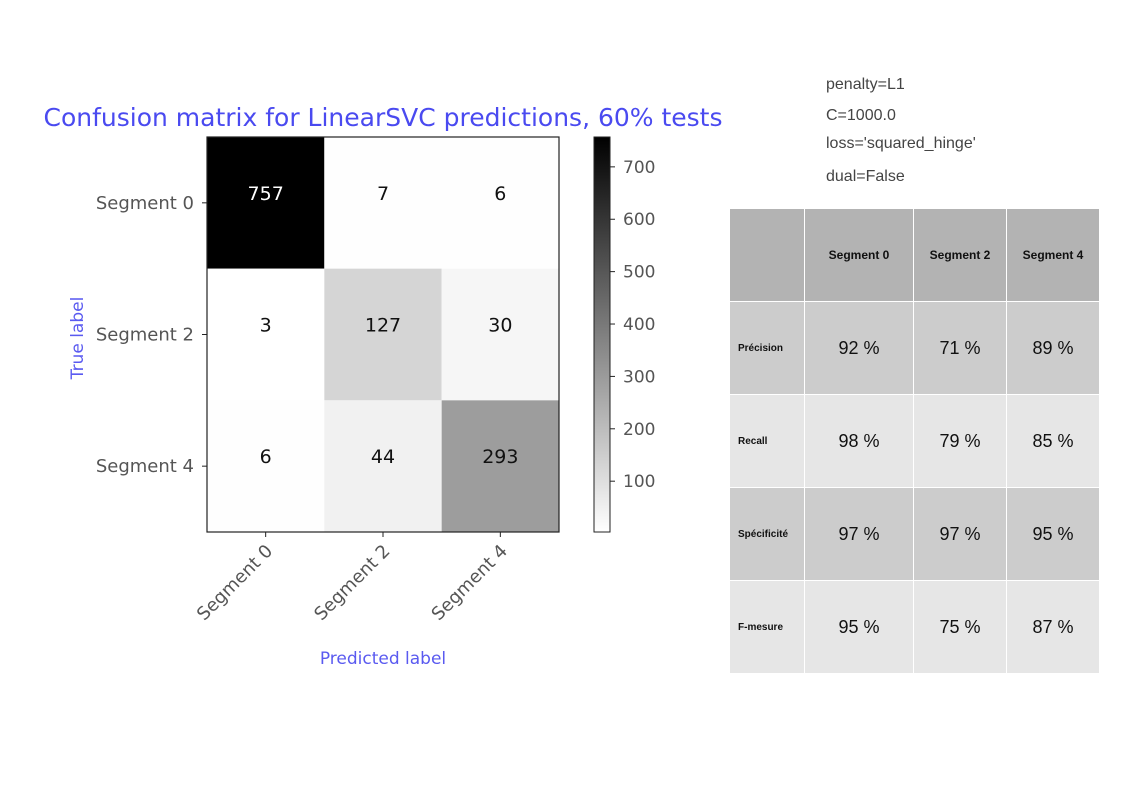 The width and height of the screenshot is (1123, 794). What do you see at coordinates (383, 457) in the screenshot?
I see `cell-value-label: 44` at bounding box center [383, 457].